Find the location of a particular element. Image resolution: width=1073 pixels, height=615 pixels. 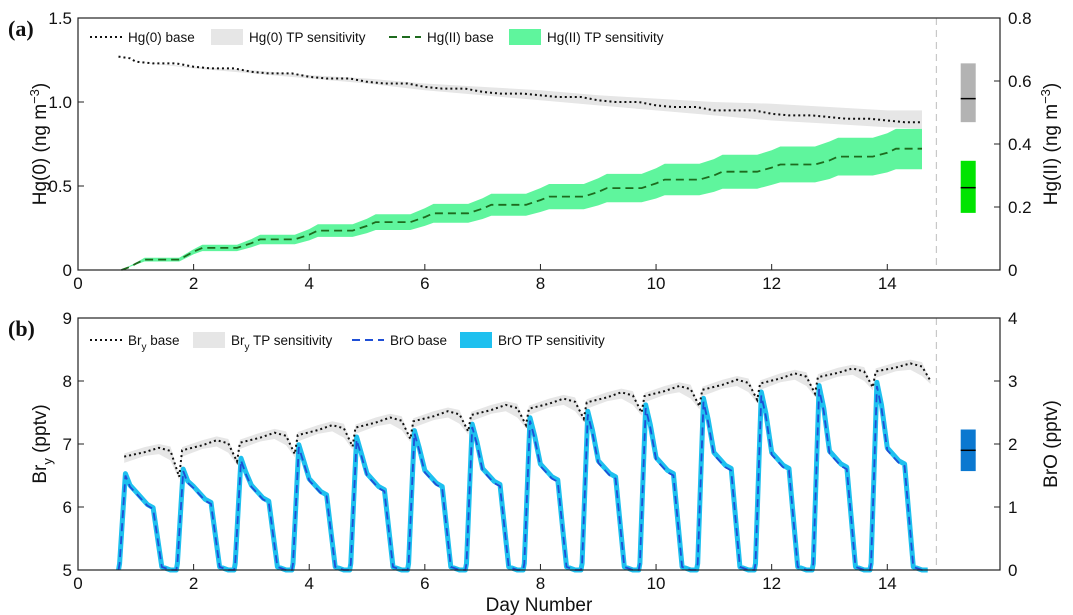

y-right-tick-label: 2 is located at coordinates (1012, 444).